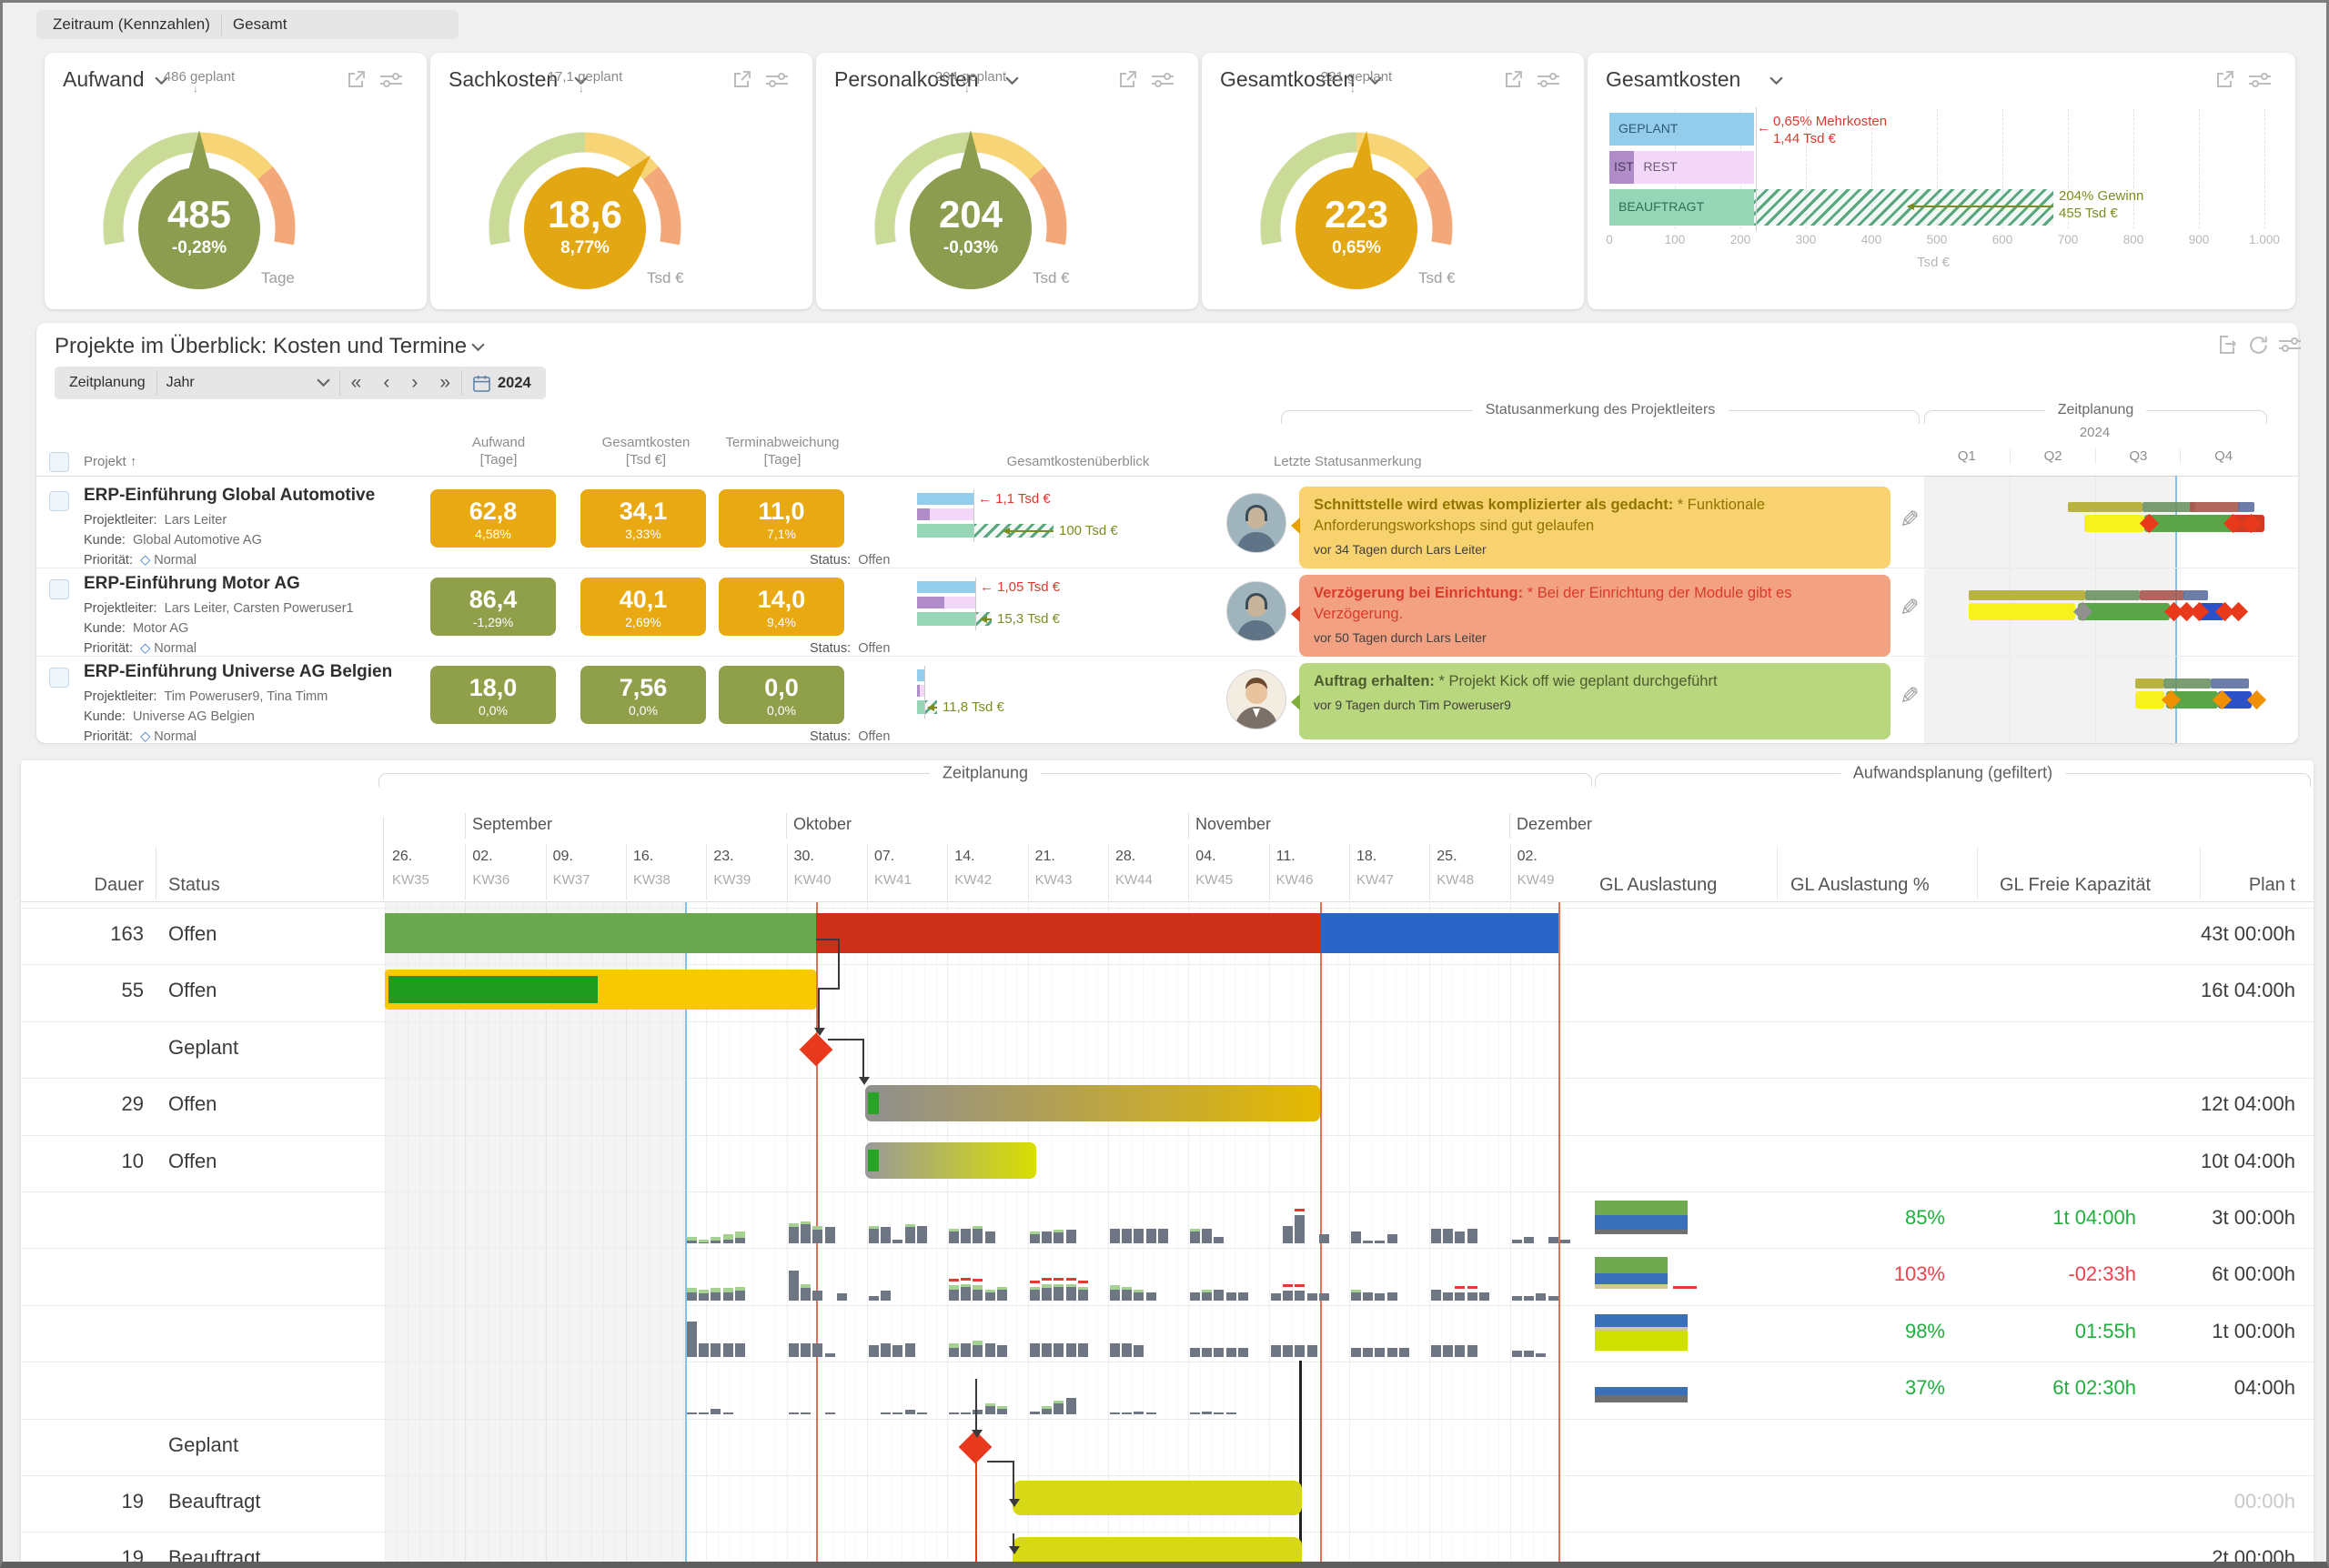  Describe the element at coordinates (461, 383) in the screenshot. I see `divider` at that location.